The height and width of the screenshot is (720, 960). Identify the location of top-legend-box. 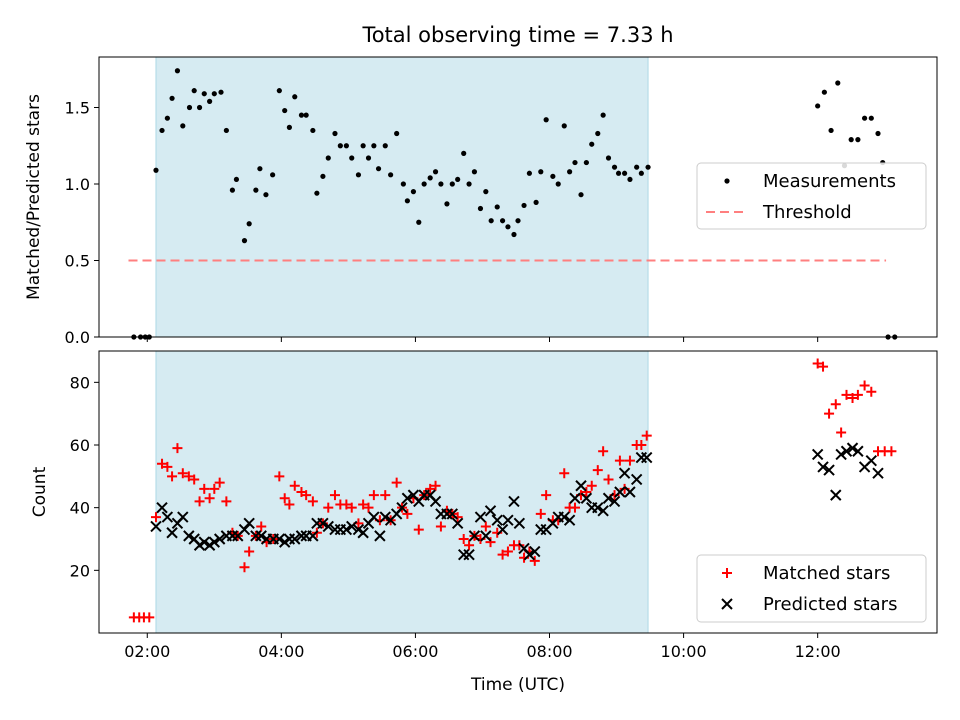
(811, 196).